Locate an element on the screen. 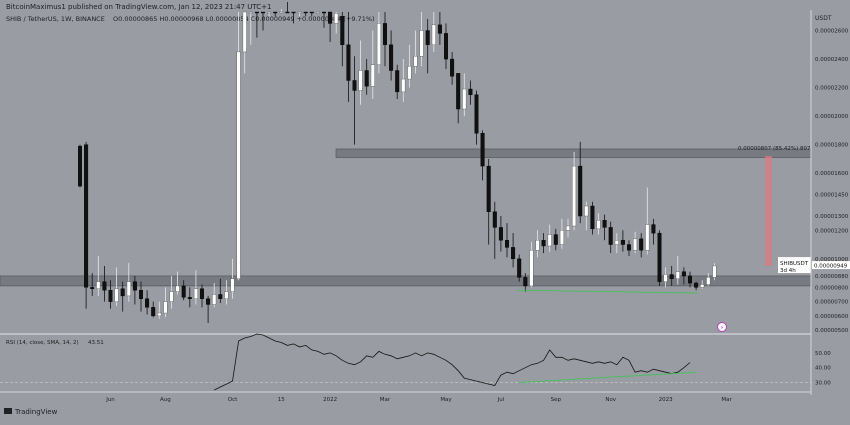 The width and height of the screenshot is (850, 425). time-tick-label: Jun is located at coordinates (110, 400).